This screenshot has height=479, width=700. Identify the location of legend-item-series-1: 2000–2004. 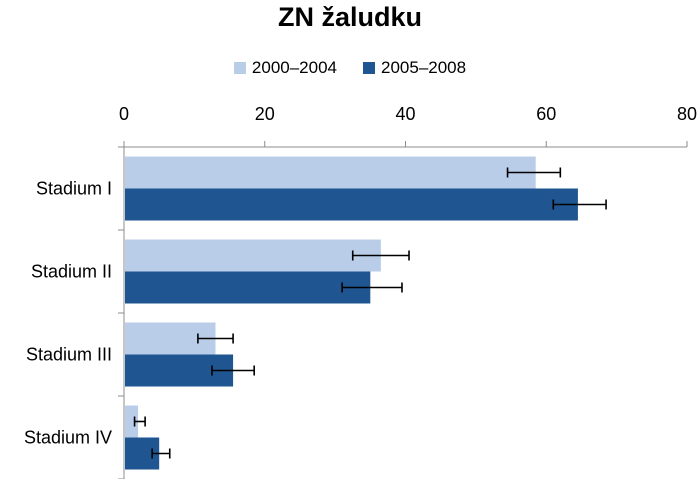
(285, 68).